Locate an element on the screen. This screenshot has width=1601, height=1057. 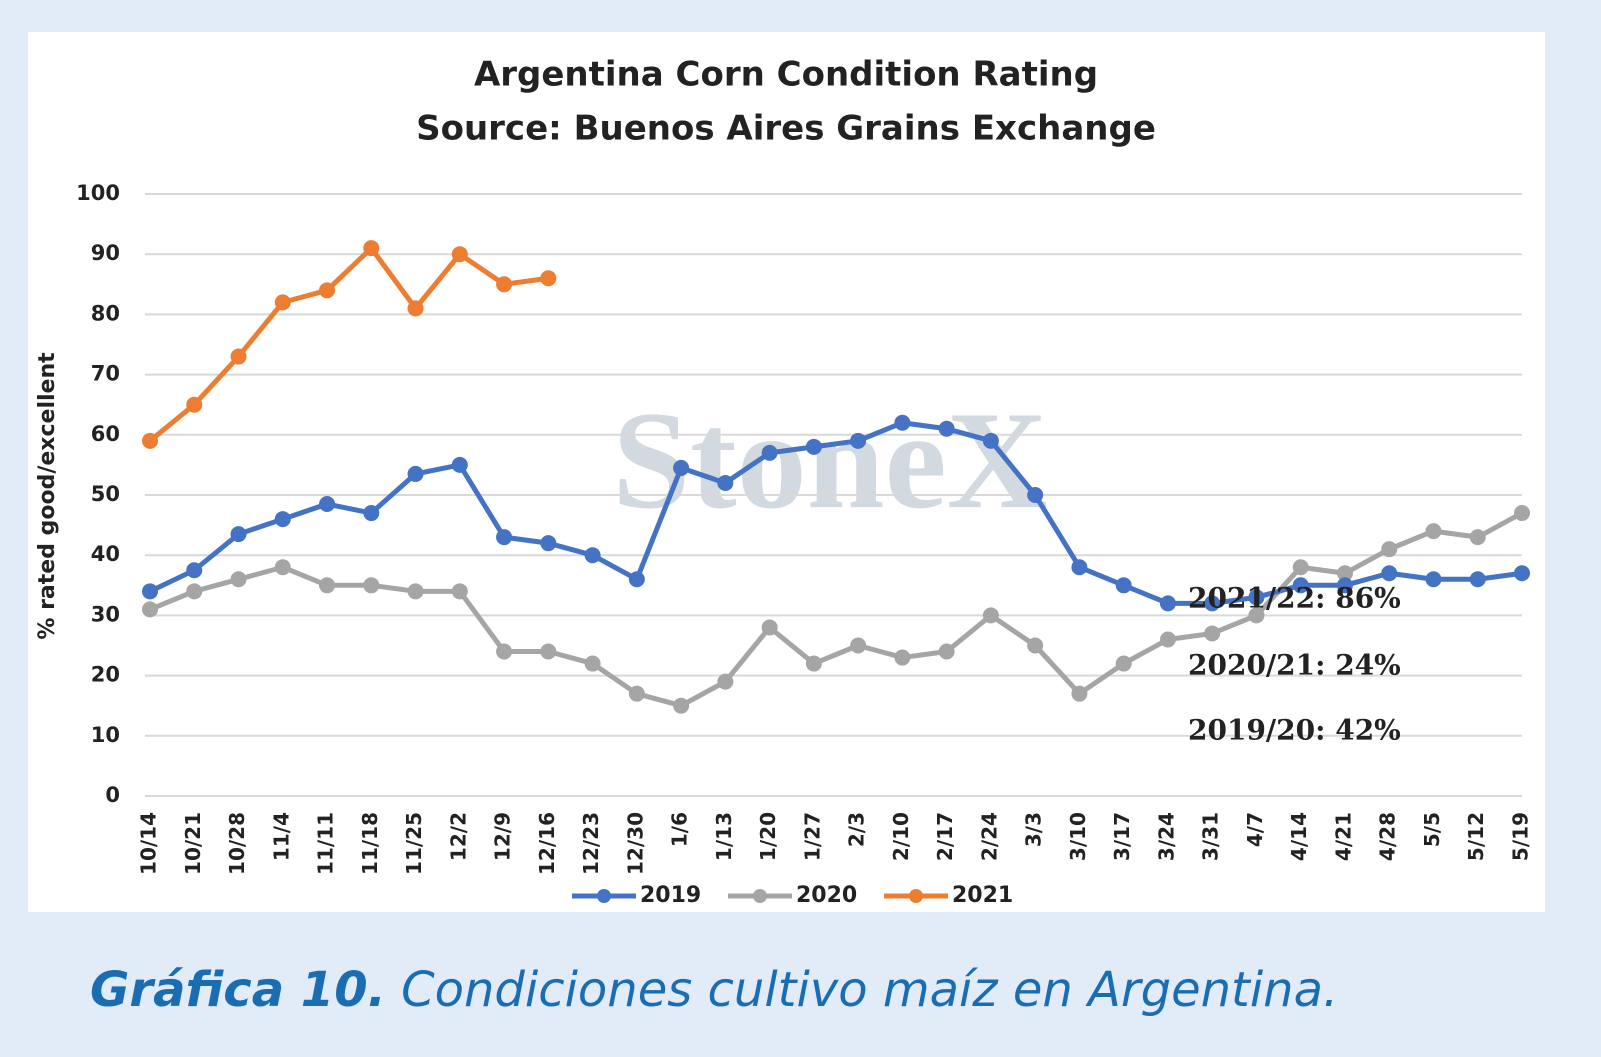
y-tick-label: 30 is located at coordinates (105, 614).